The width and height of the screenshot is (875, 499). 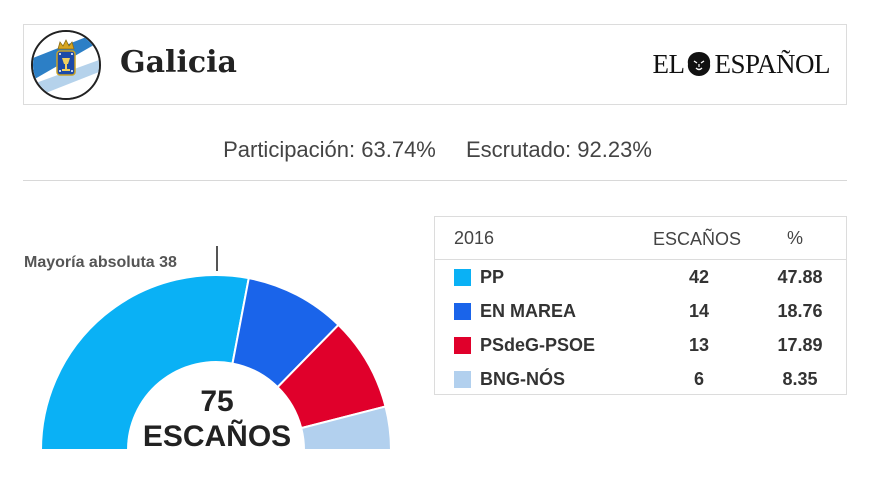 I want to click on party-name: EN MAREA, so click(x=528, y=311).